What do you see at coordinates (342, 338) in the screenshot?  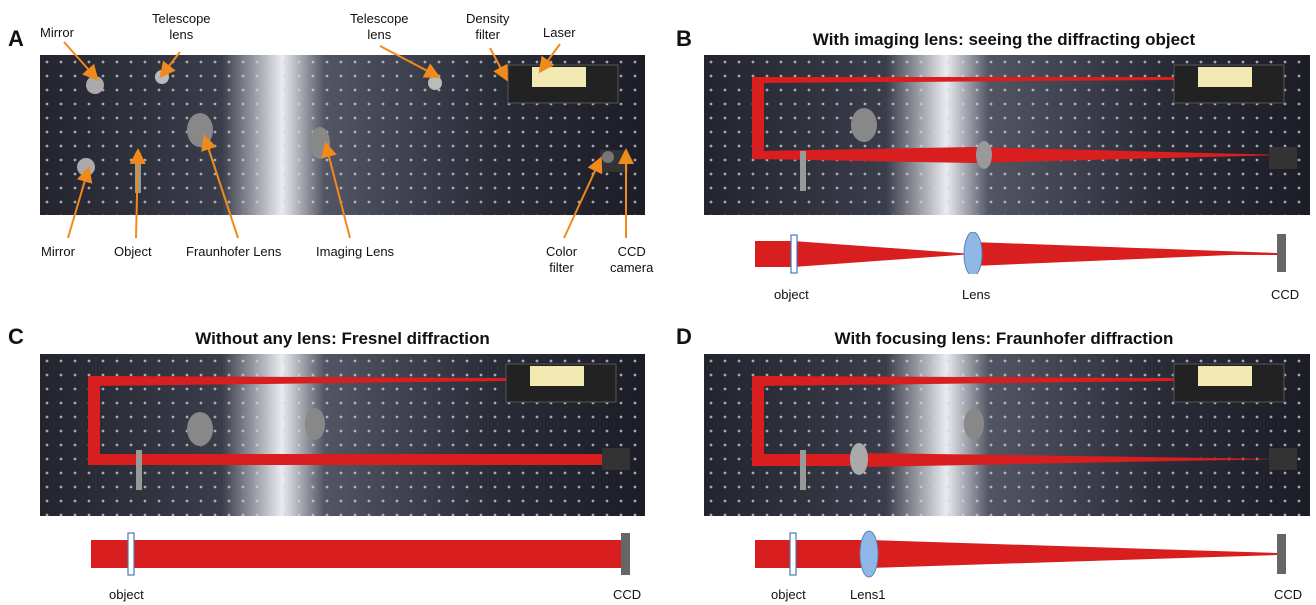 I see `panel-c-title: Without any lens: Fresnel diffraction` at bounding box center [342, 338].